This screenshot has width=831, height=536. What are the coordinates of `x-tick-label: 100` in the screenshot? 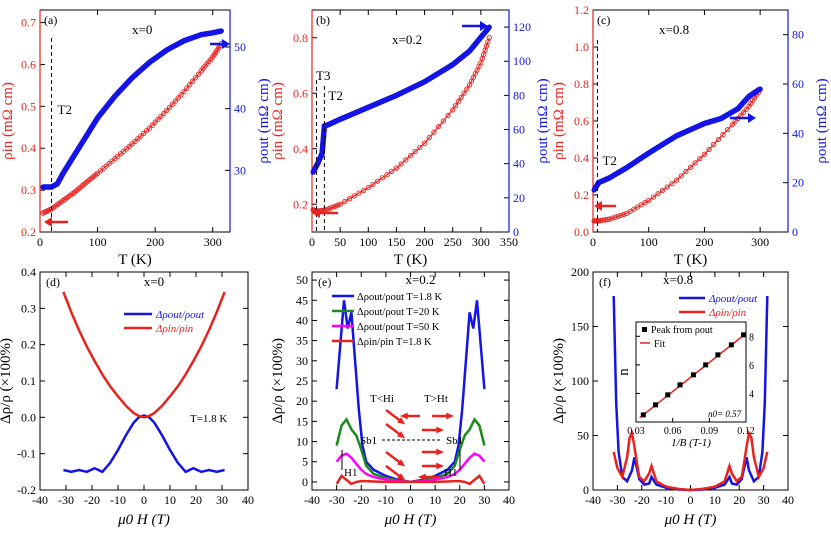 It's located at (368, 242).